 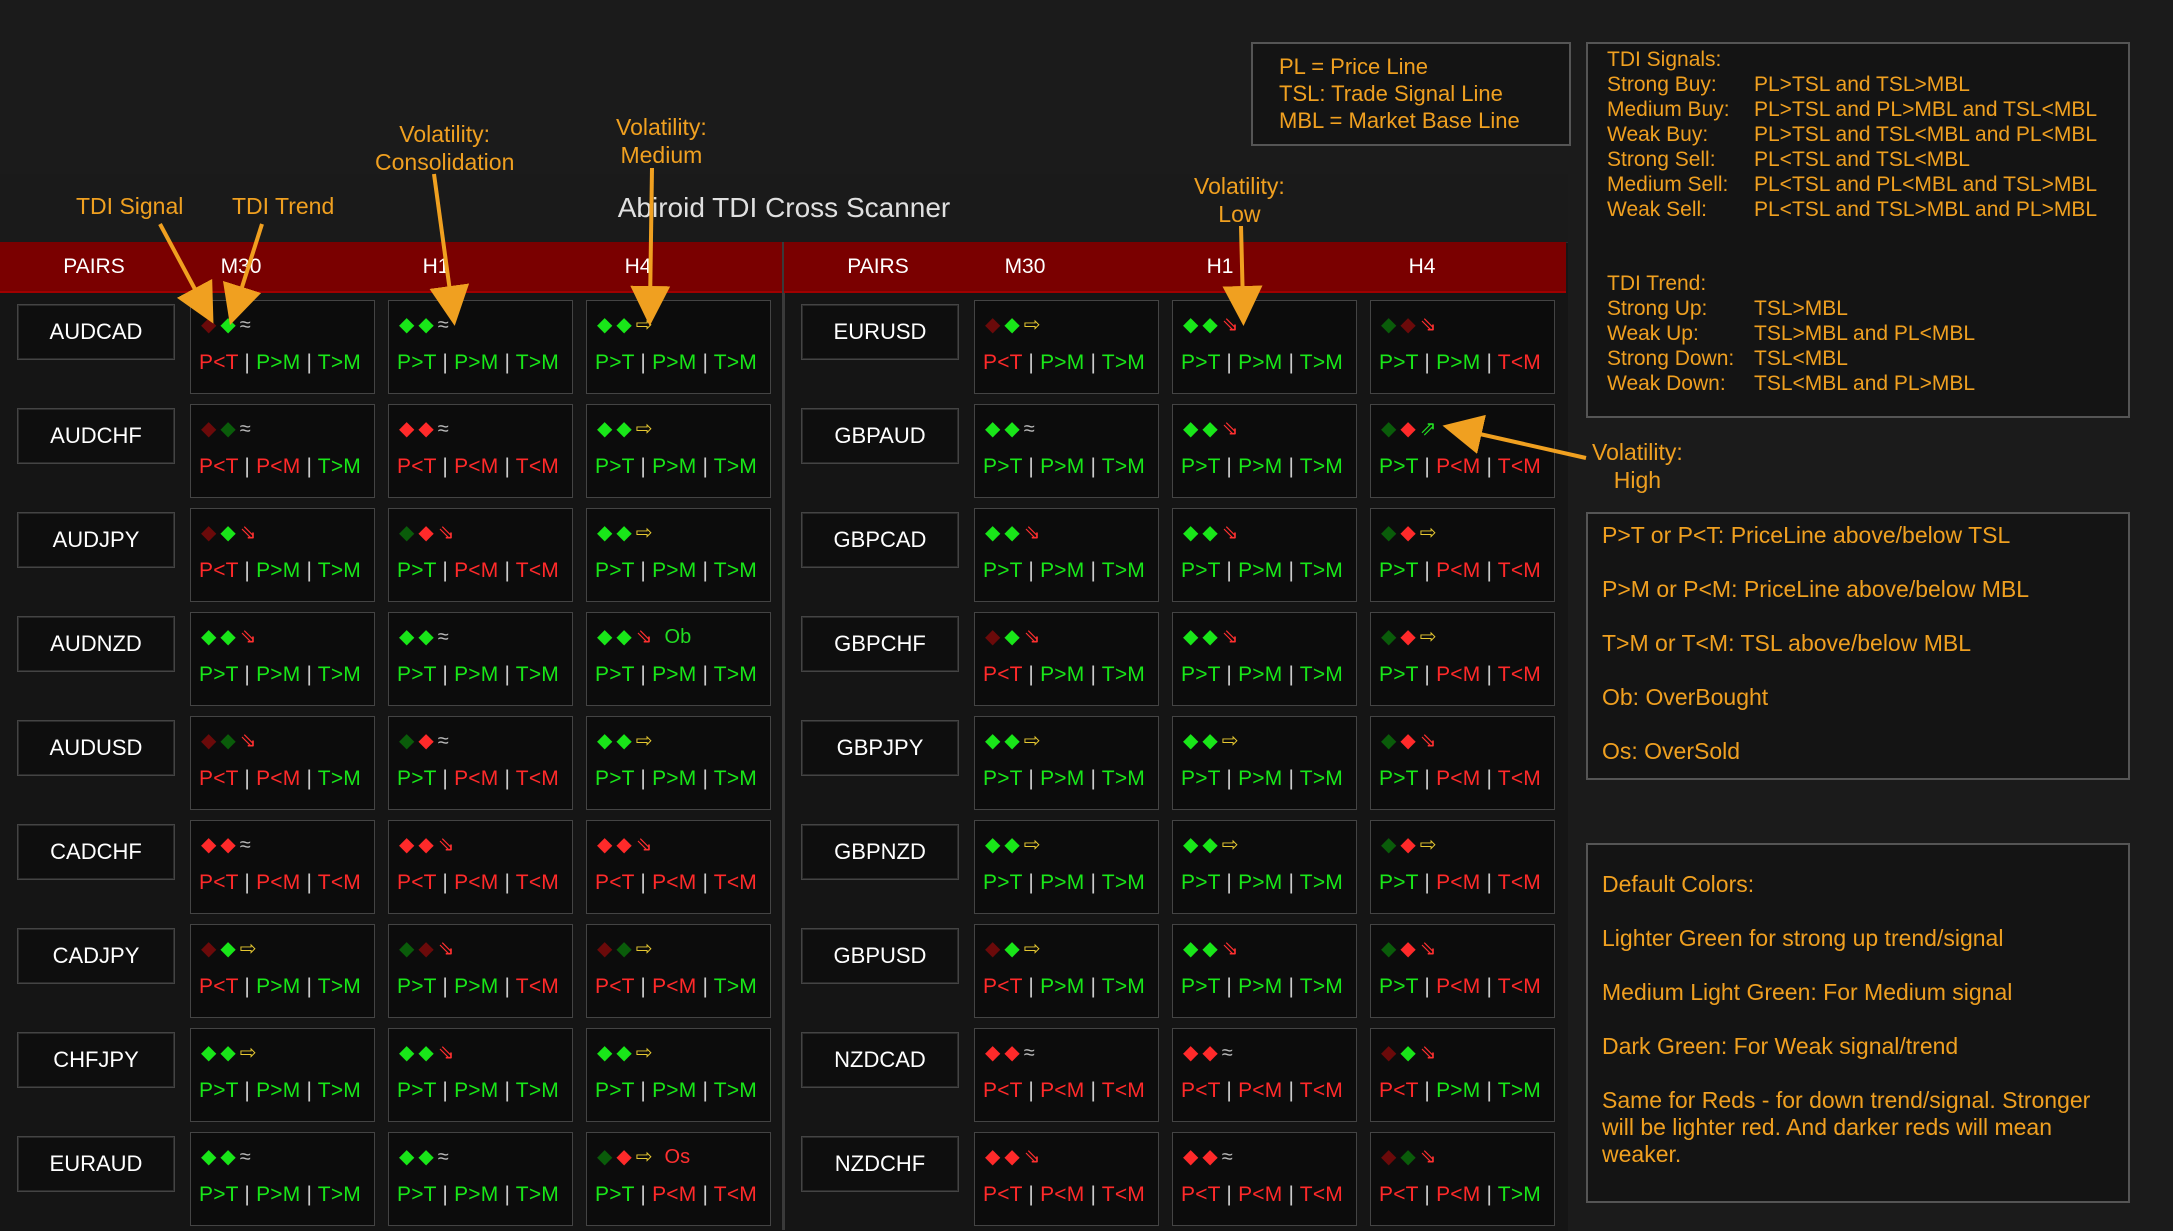 I want to click on signal-row: ◆ ◆ ≈, so click(x=1012, y=1053).